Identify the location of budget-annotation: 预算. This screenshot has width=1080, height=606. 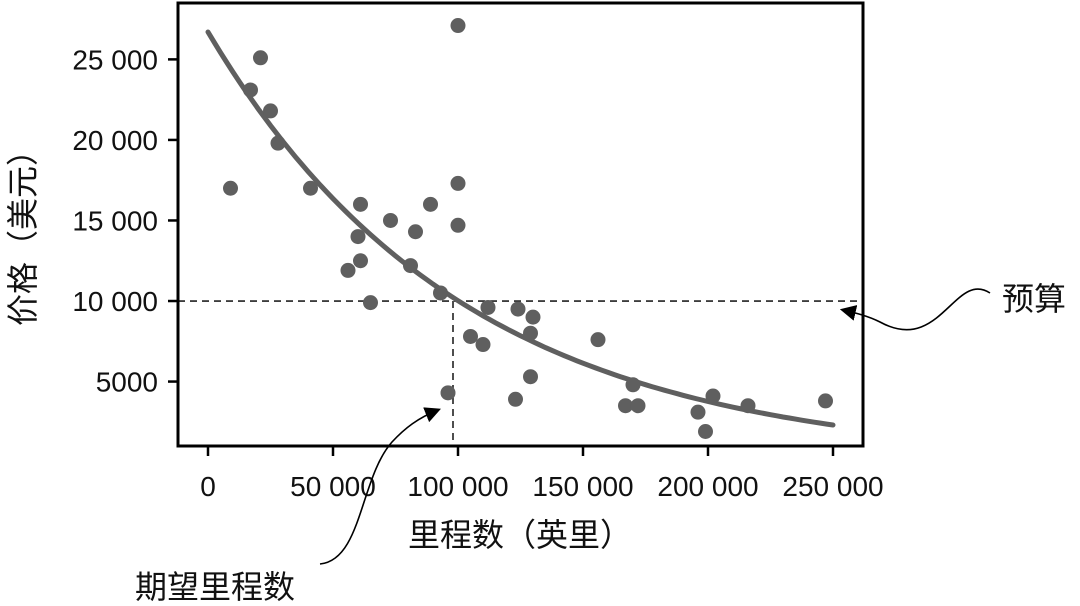
(1034, 299).